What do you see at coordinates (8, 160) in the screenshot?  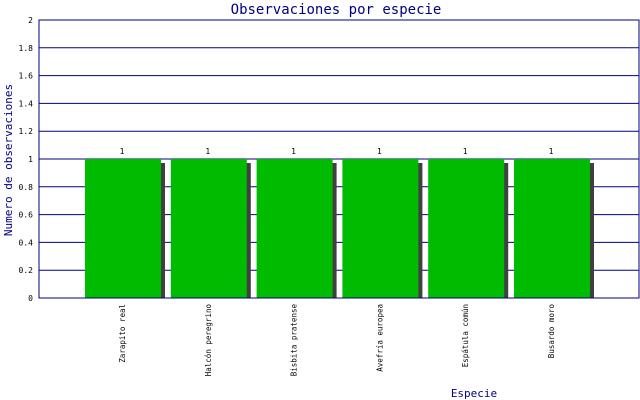 I see `y-axis-label: Numero de observaciones` at bounding box center [8, 160].